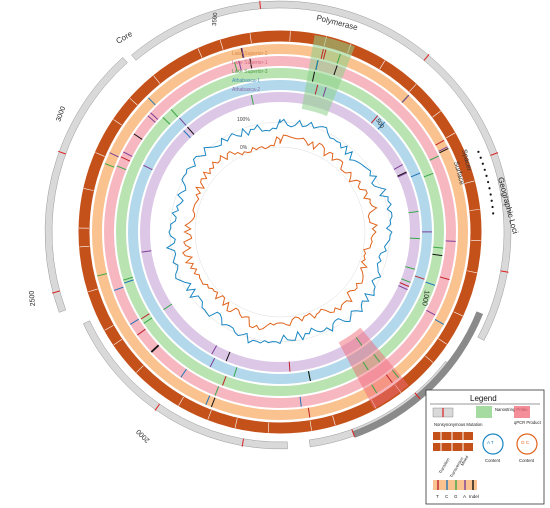 Image resolution: width=550 pixels, height=508 pixels. Describe the element at coordinates (447, 496) in the screenshot. I see `legend-nuc-C: C` at that location.